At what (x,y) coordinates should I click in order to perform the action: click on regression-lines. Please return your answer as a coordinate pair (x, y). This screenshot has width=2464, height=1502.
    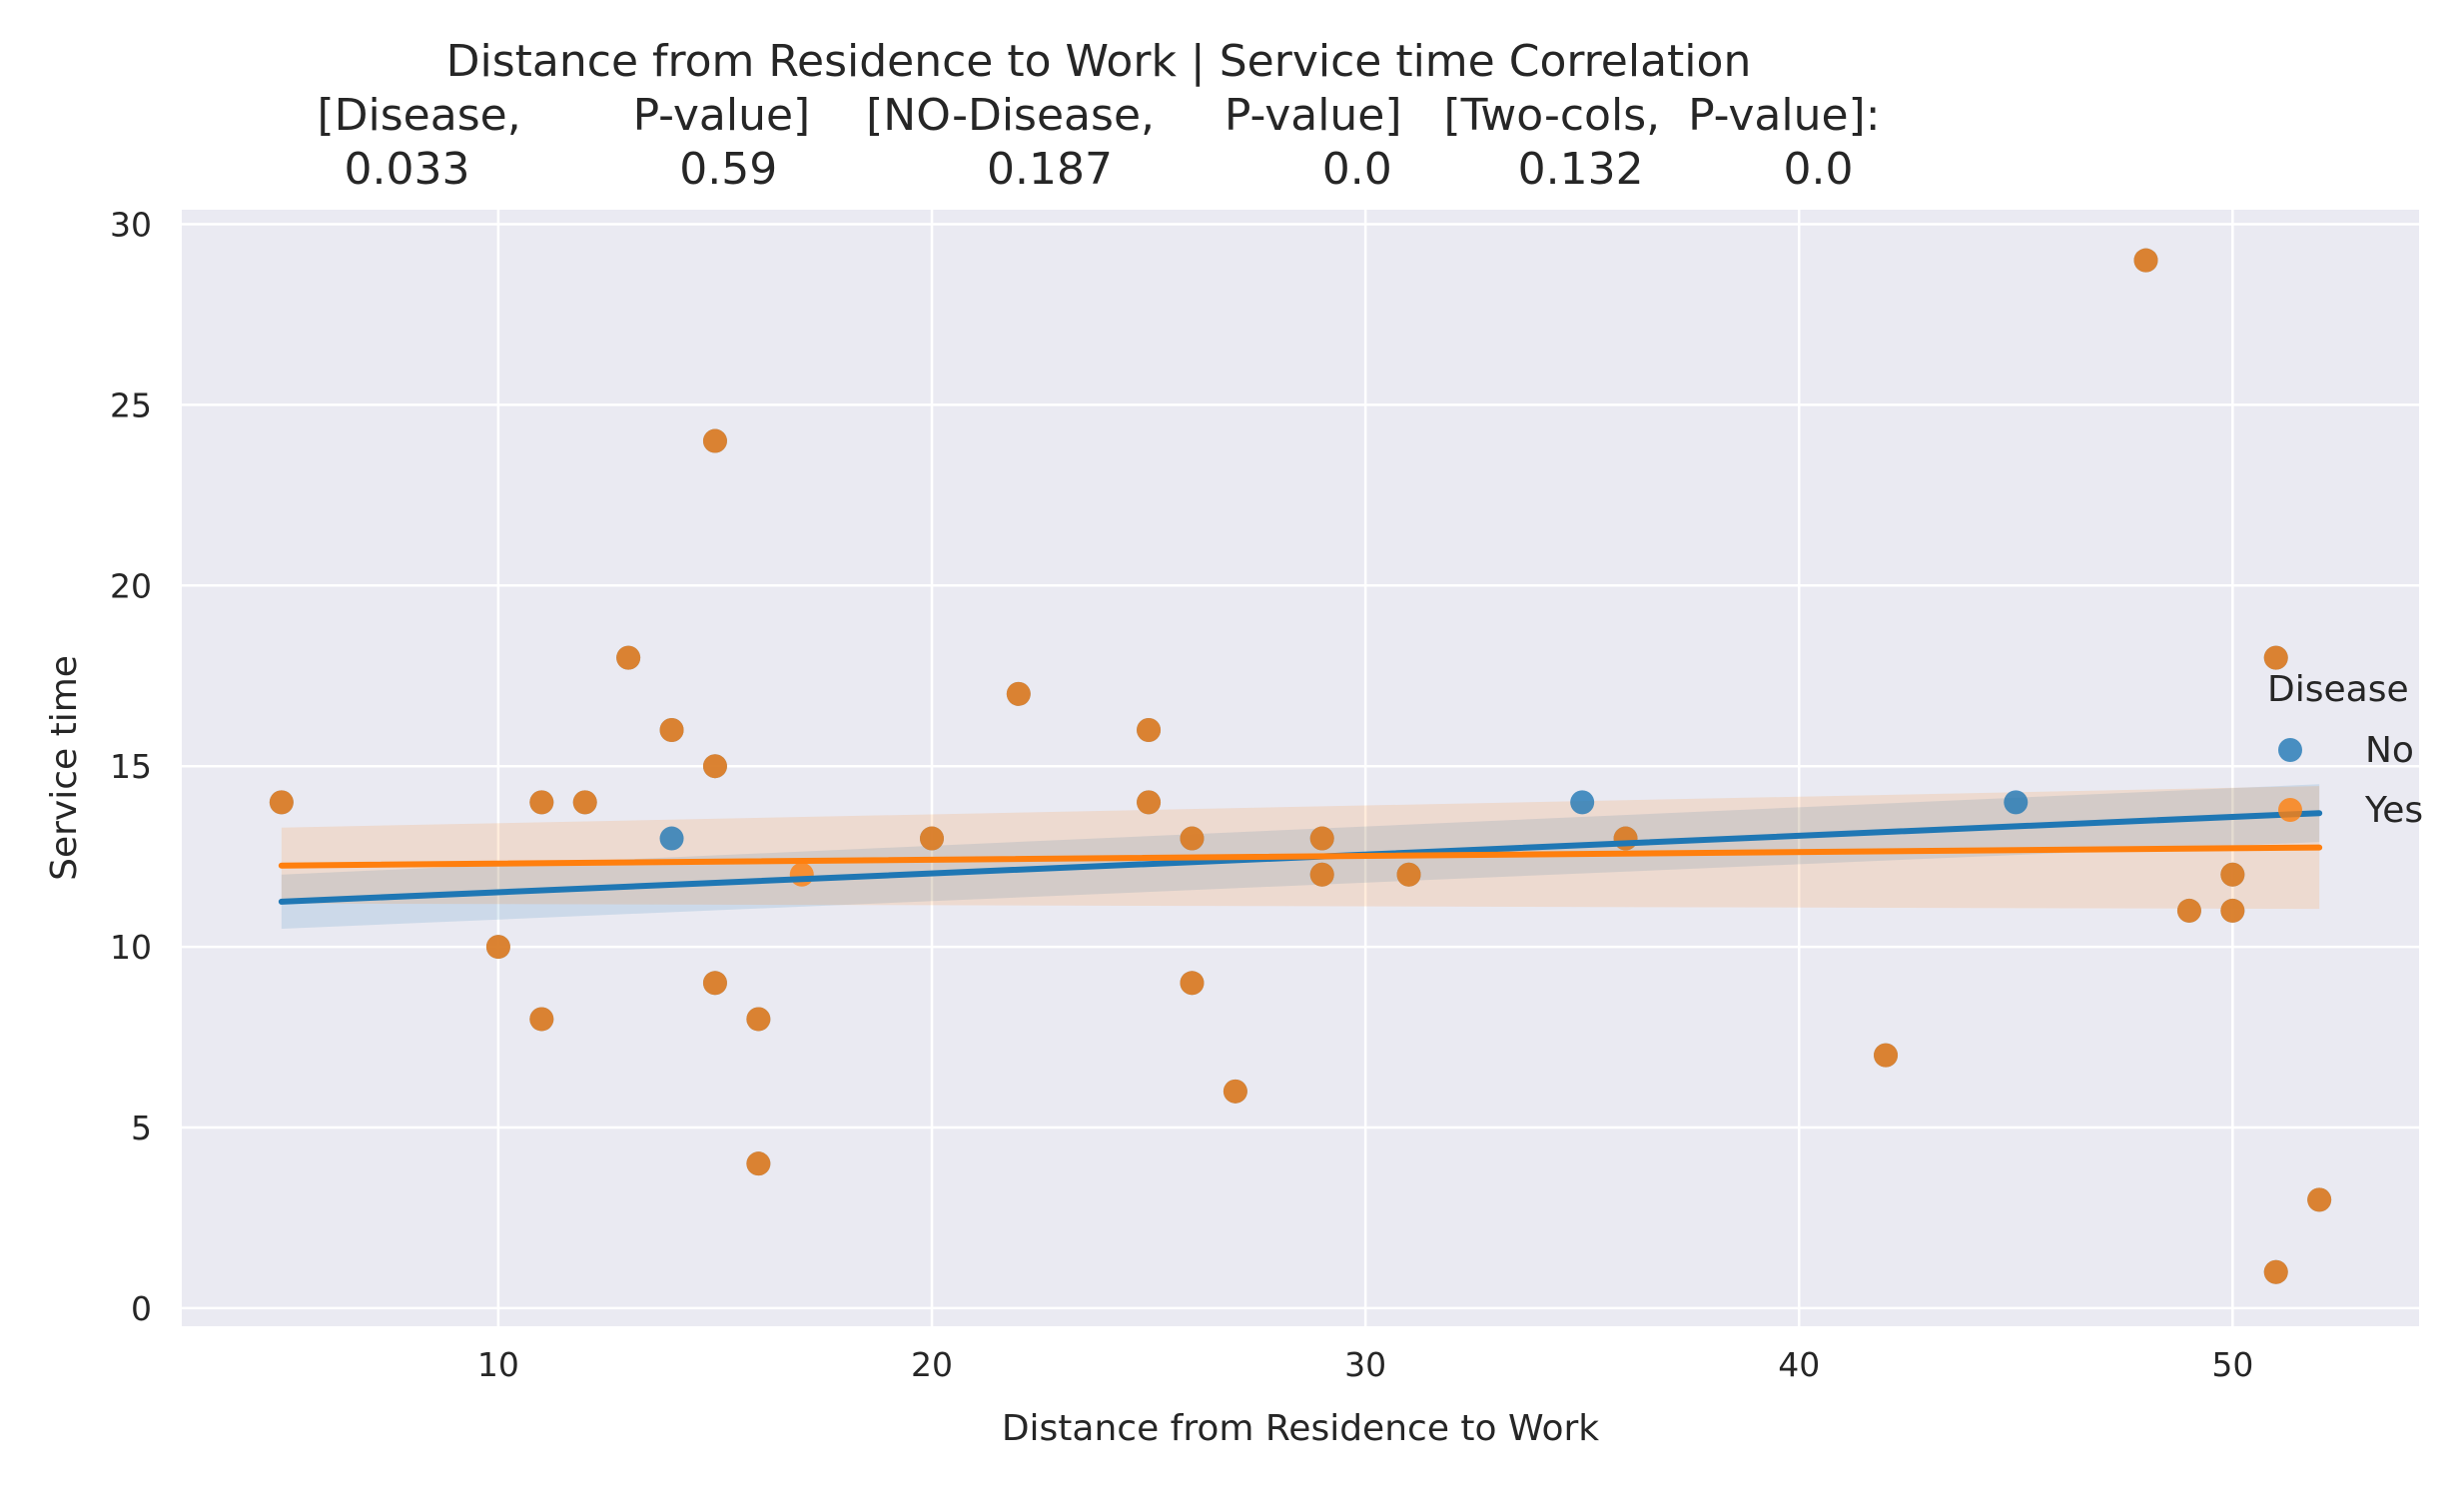
    Looking at the image, I should click on (1301, 858).